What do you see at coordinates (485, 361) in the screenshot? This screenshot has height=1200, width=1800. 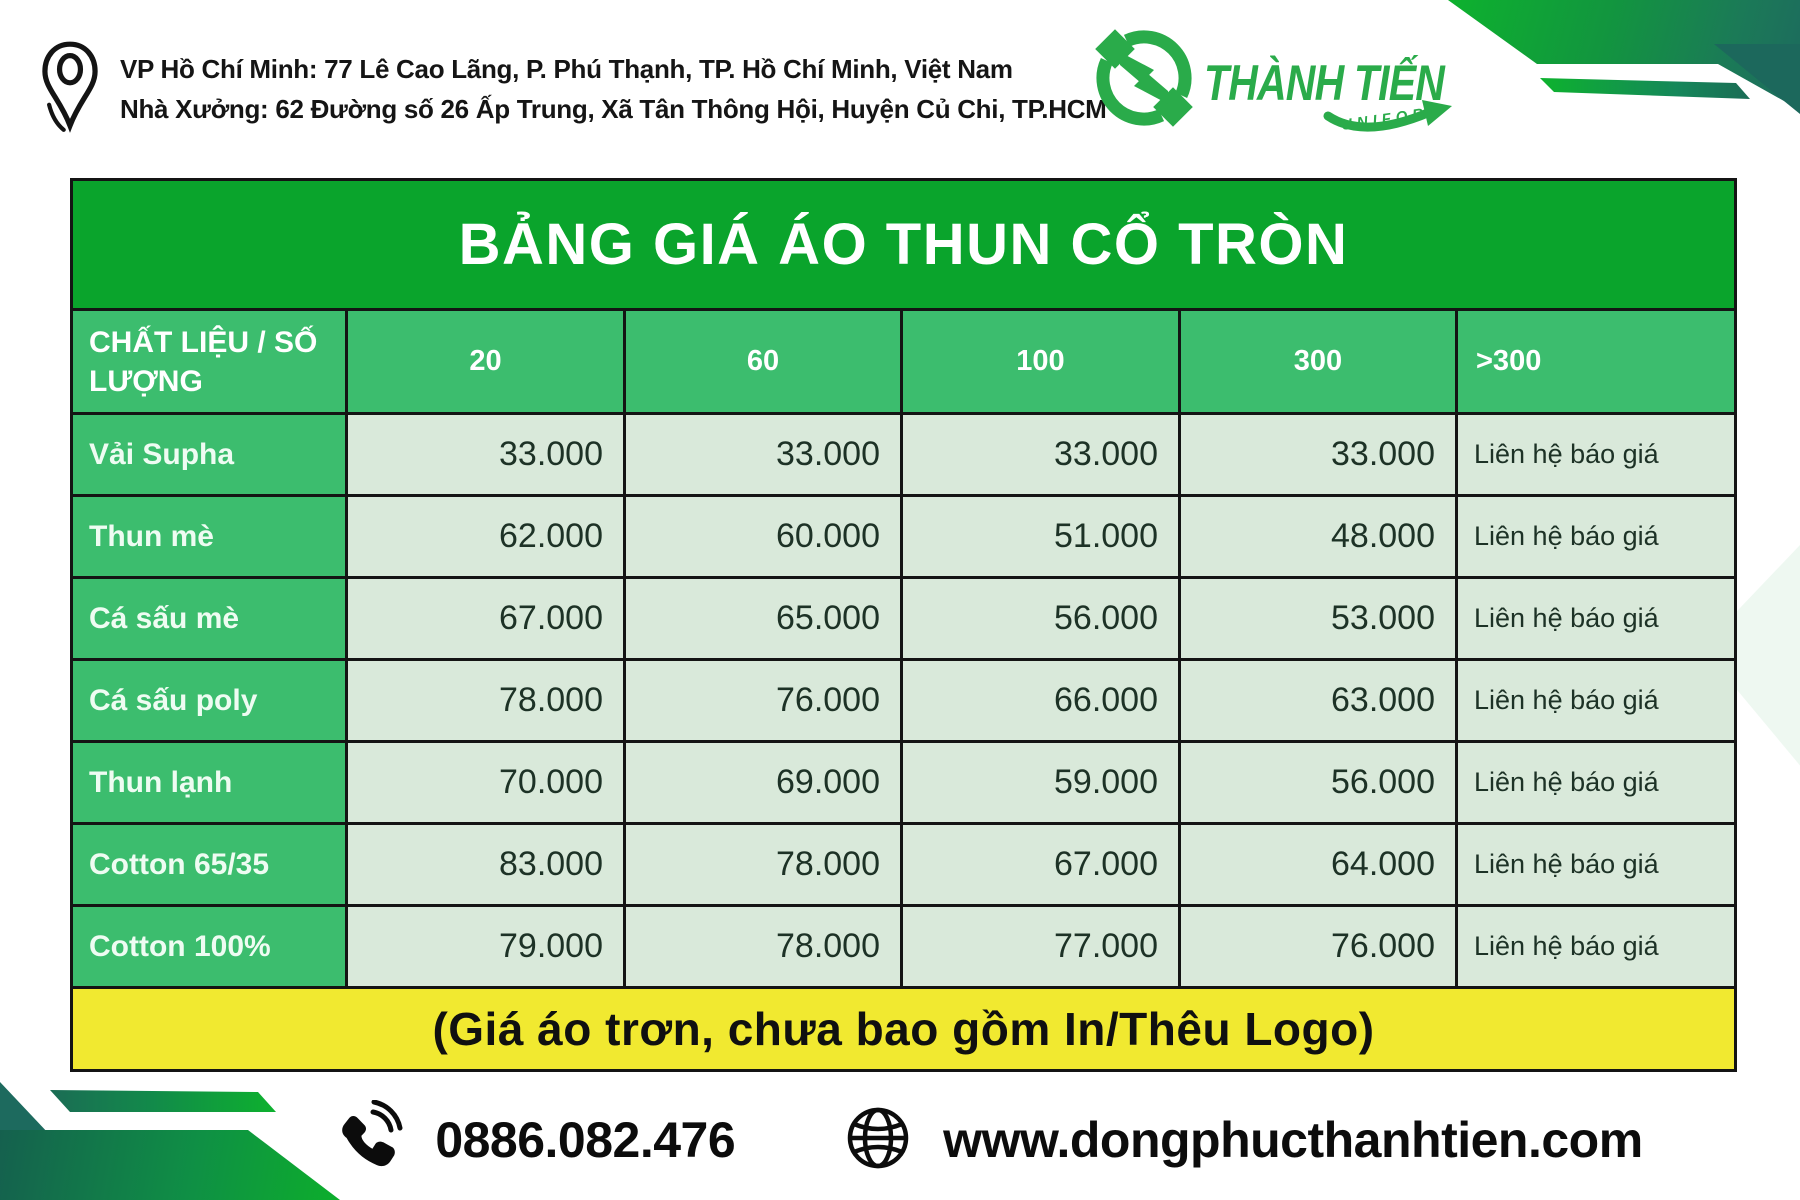 I see `quantity-header-20: 20` at bounding box center [485, 361].